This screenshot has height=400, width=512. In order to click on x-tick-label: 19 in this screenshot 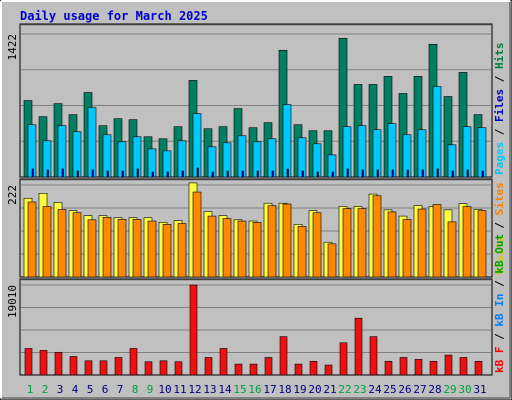, I will do `click(299, 389)`.